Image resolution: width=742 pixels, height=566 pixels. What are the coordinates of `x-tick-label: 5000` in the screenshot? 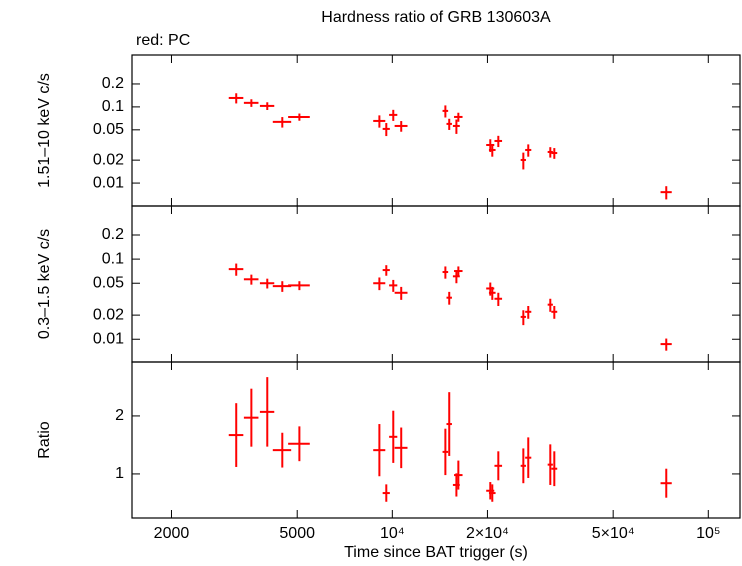 It's located at (297, 533).